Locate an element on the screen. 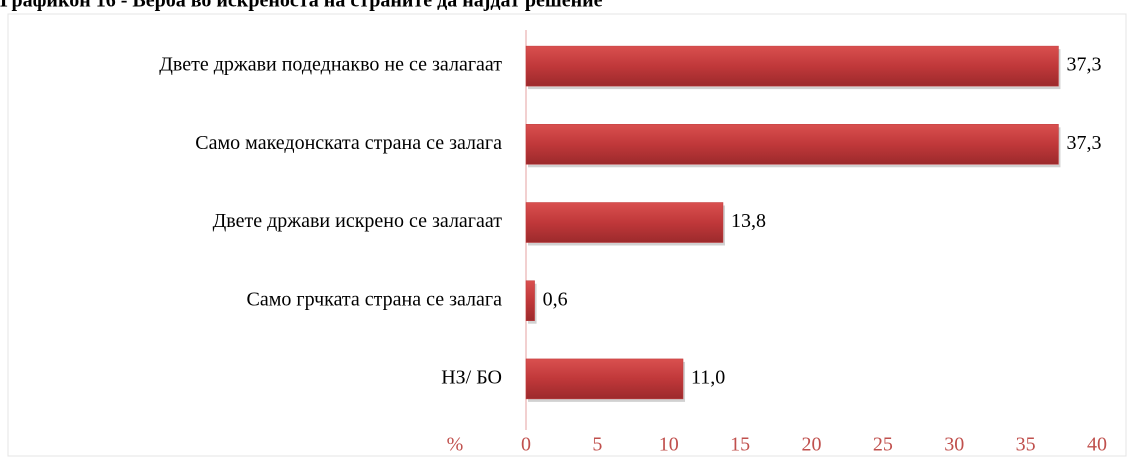  x-tick-label: 5 is located at coordinates (597, 445).